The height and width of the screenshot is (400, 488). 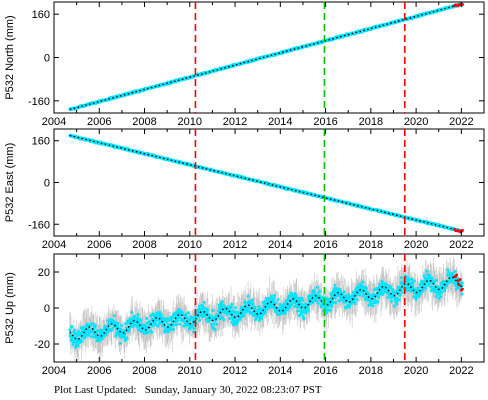 I want to click on y-axis-label: P532 East (mm), so click(x=10, y=182).